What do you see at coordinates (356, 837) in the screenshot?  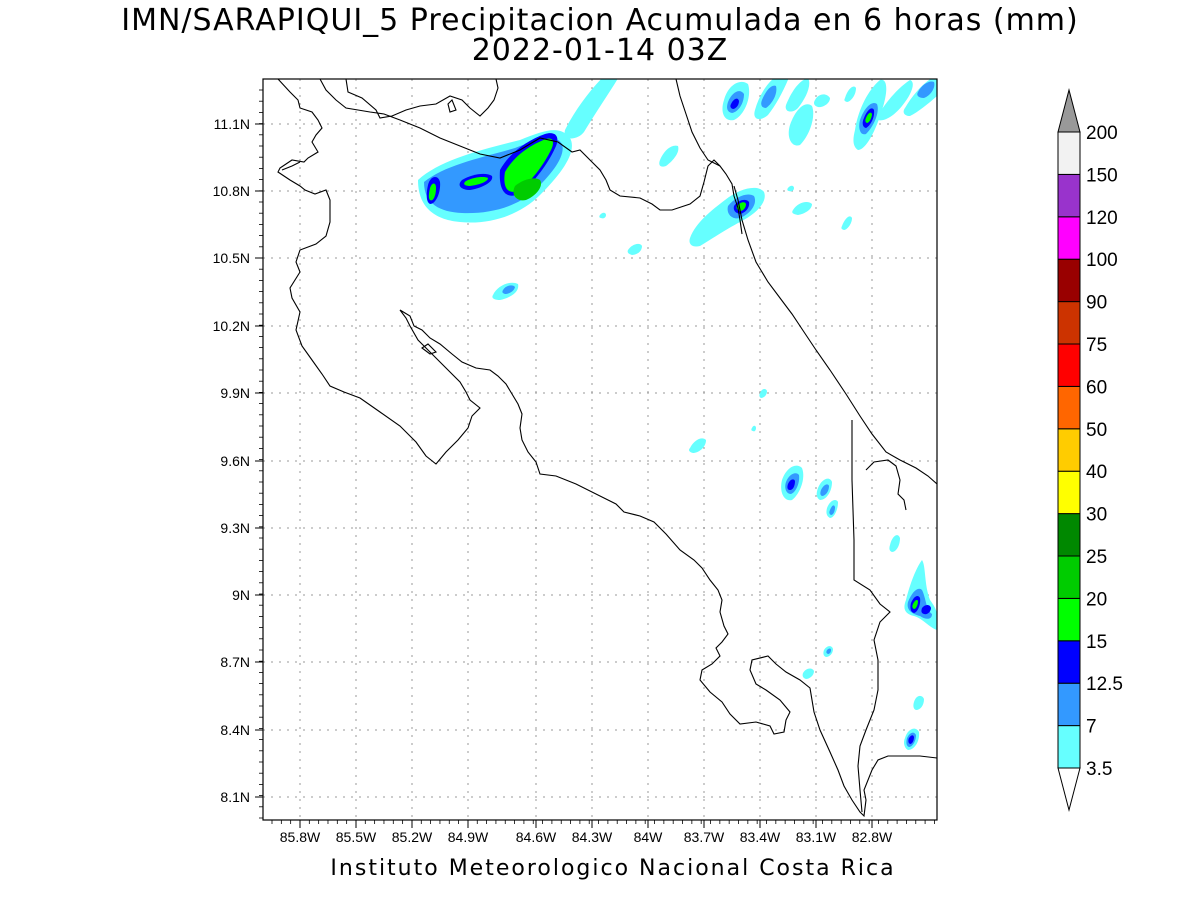 I see `lon-tick-label: 85.5W` at bounding box center [356, 837].